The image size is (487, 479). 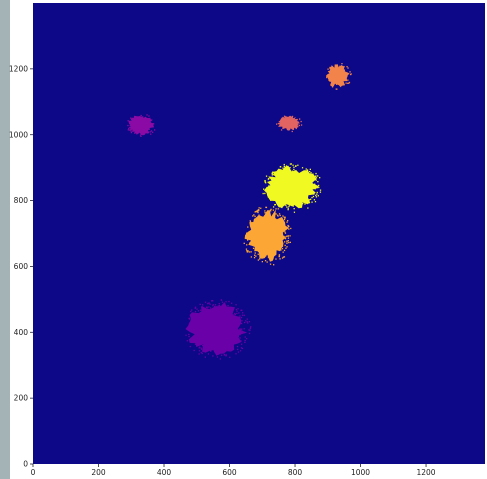 I want to click on x-tick-label: 1000, so click(x=360, y=472).